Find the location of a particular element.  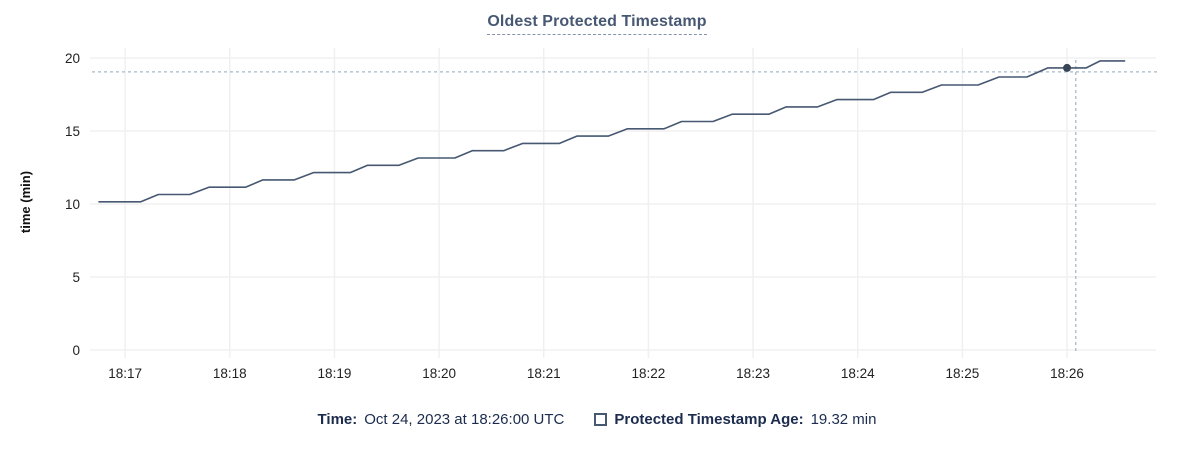

hover-time-value: Oct 24, 2023 at 18:26:00 UTC is located at coordinates (464, 419).